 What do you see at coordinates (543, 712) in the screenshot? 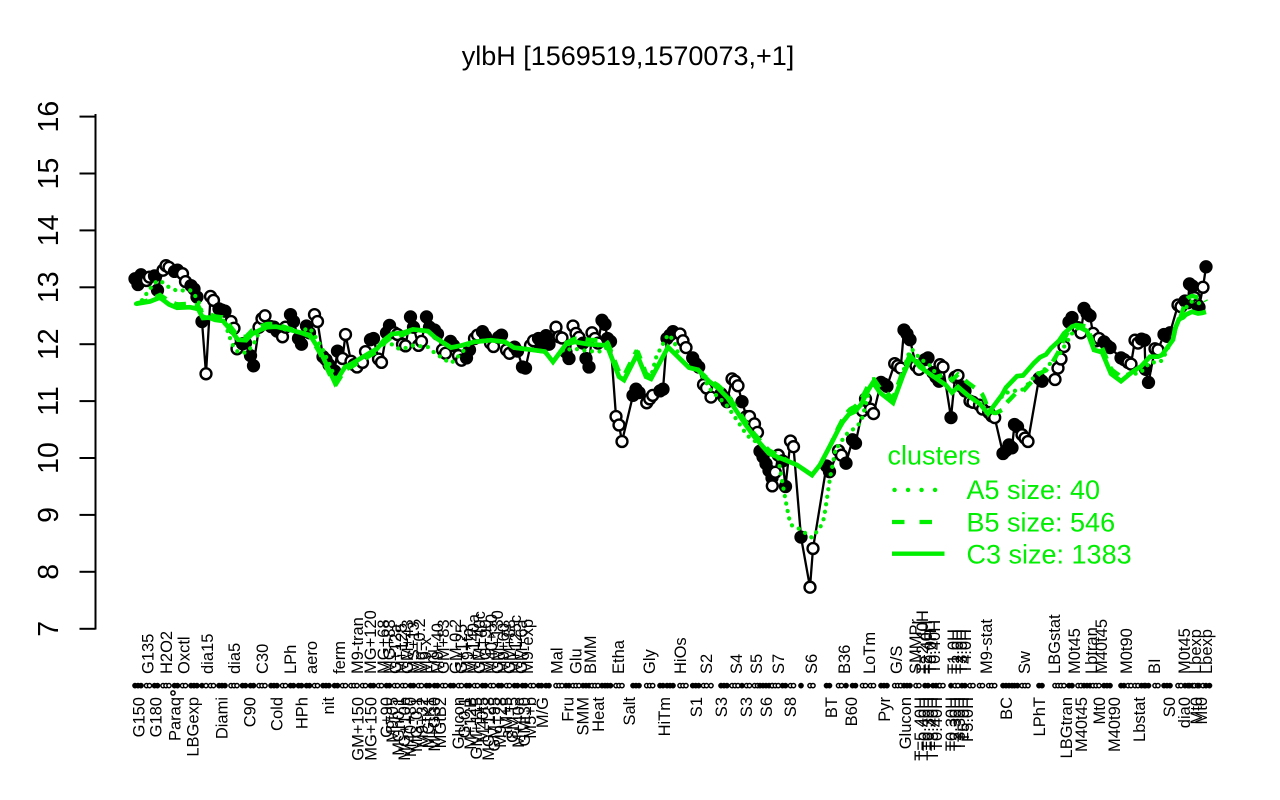
I see `svg-text: M/G` at bounding box center [543, 712].